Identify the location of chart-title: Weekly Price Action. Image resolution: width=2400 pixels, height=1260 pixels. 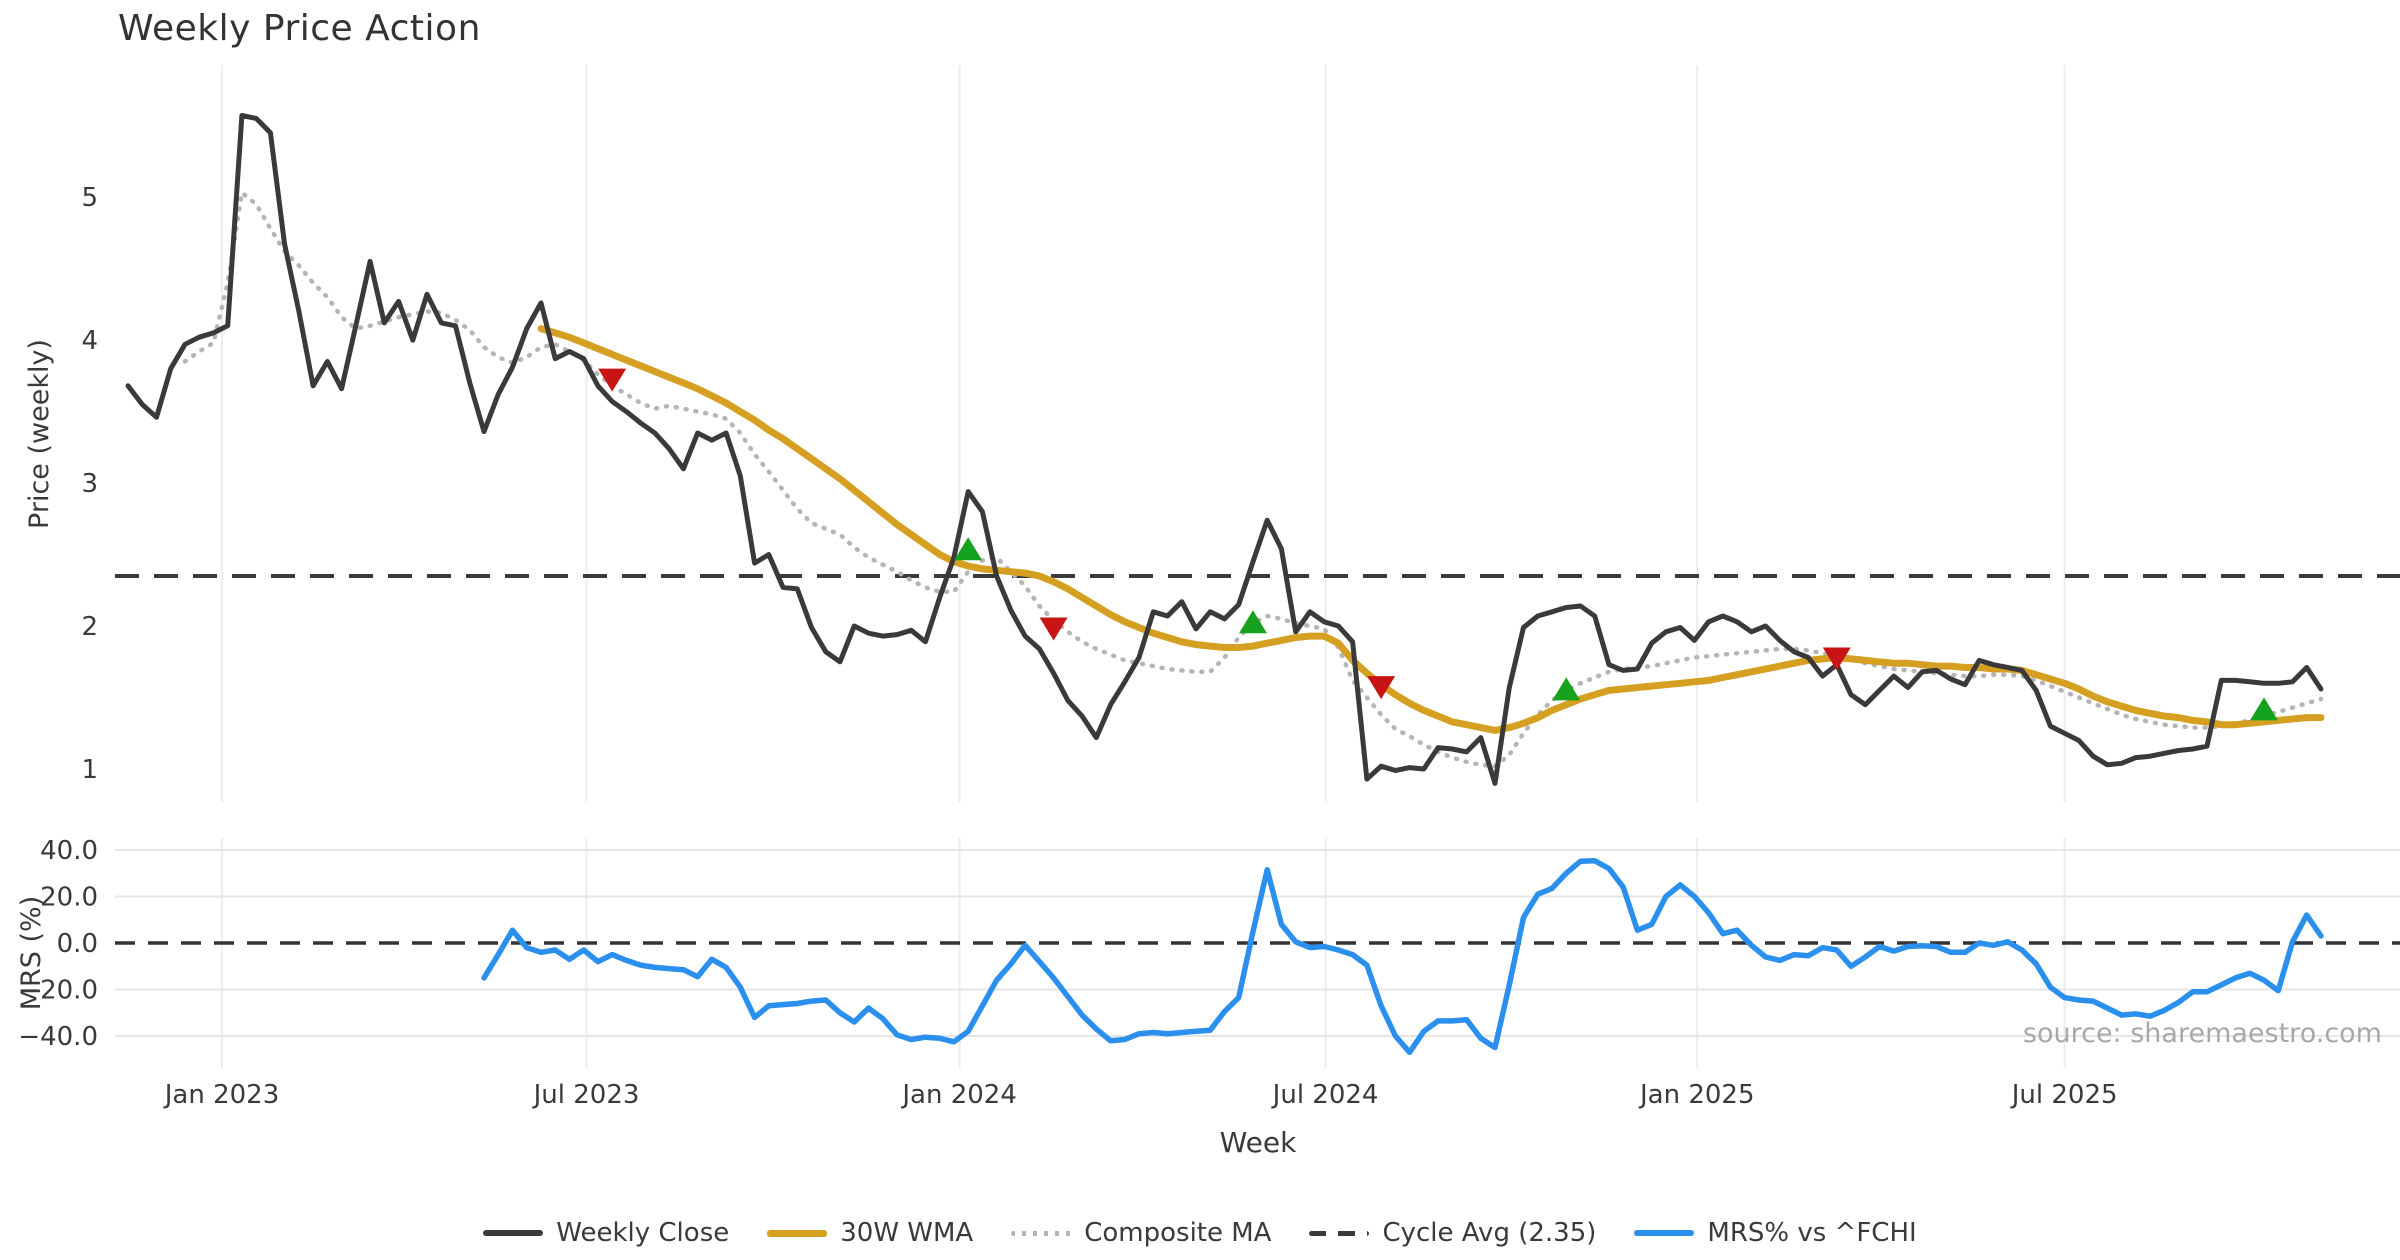
(299, 28).